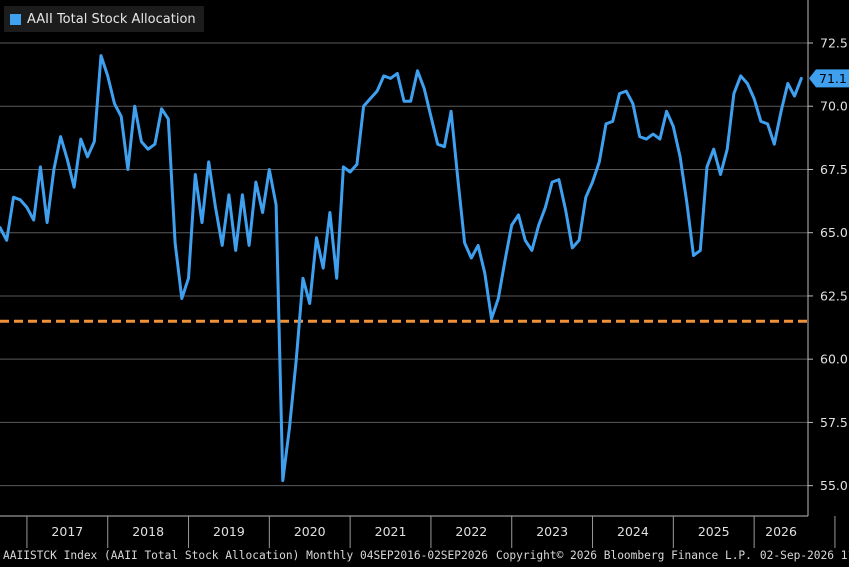 The height and width of the screenshot is (567, 849). I want to click on footer-timestamp: 02-Sep-2026 11:37:09, so click(804, 555).